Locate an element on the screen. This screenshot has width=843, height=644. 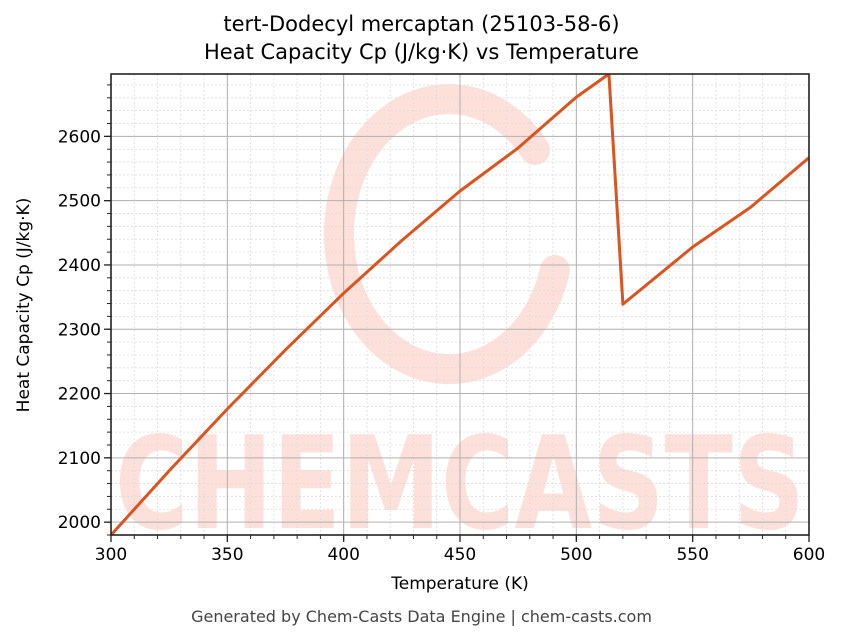
svg-text: 2400 is located at coordinates (79, 266).